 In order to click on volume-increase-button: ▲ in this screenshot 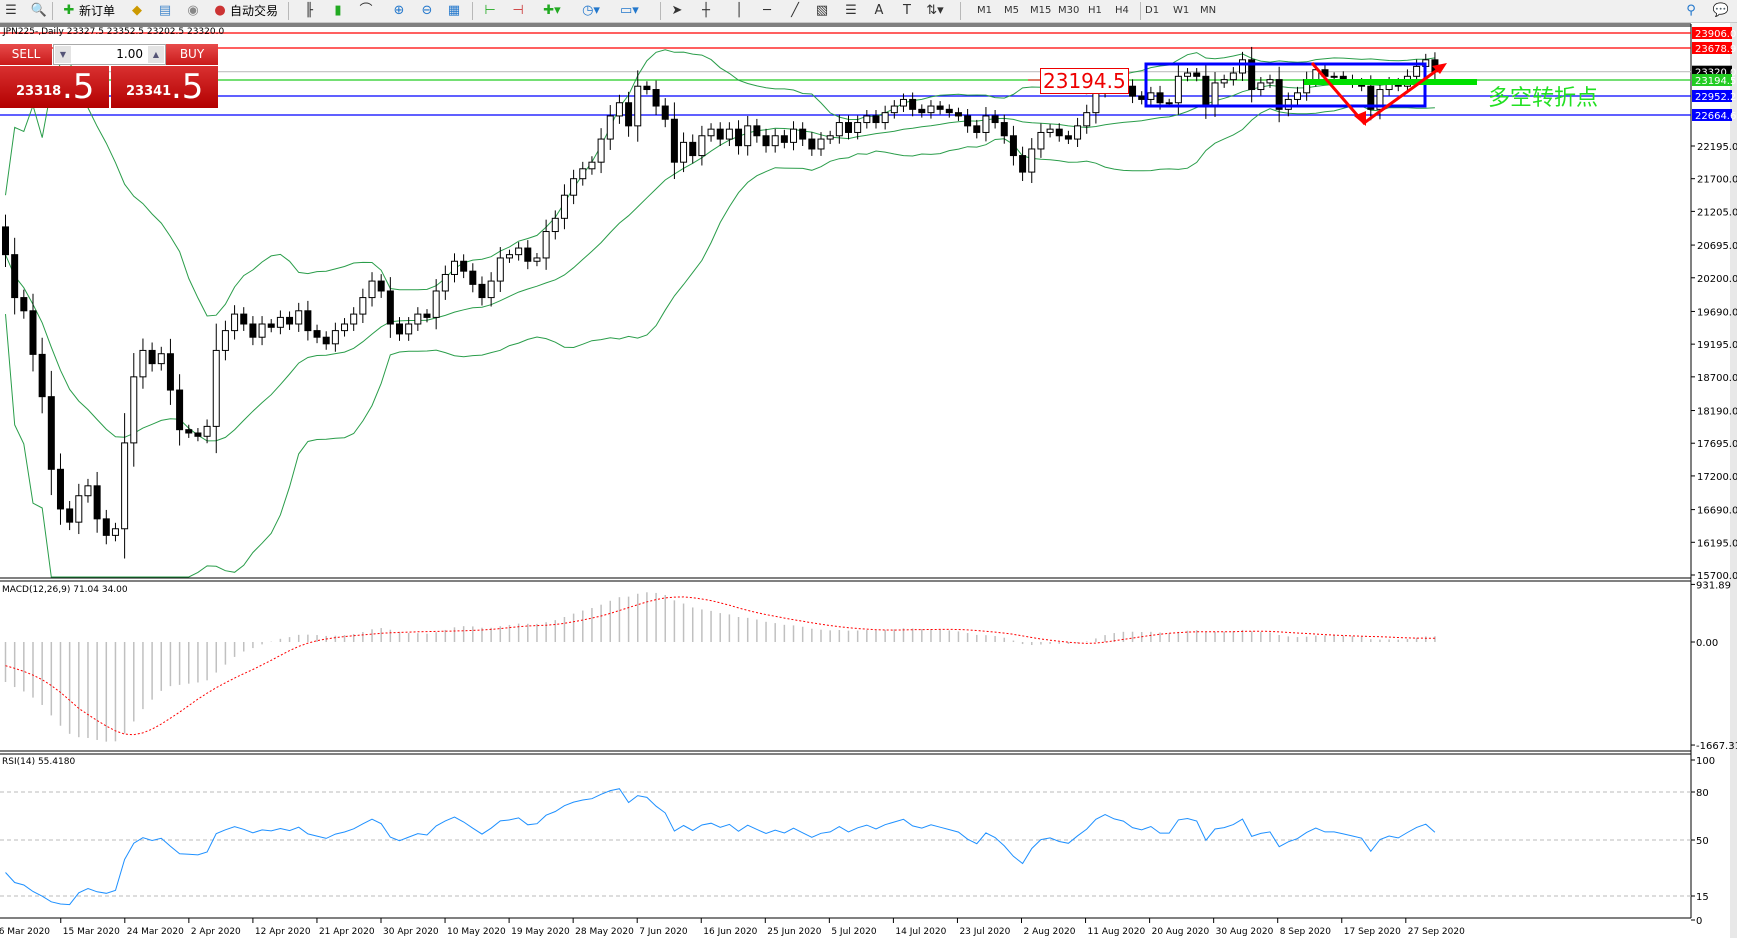, I will do `click(156, 54)`.